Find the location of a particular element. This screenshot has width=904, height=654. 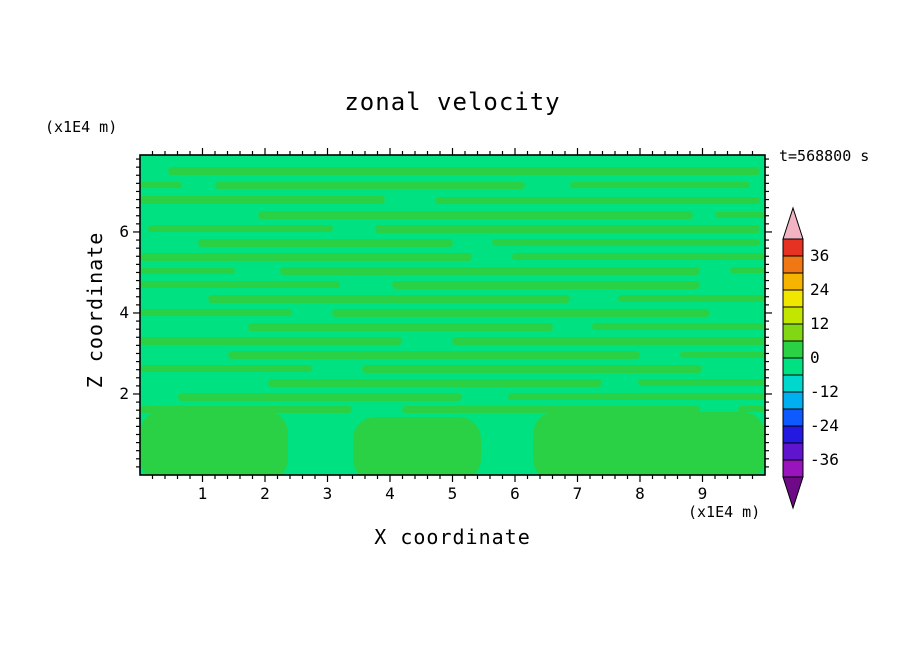

colorbar-label: -24 is located at coordinates (824, 425).